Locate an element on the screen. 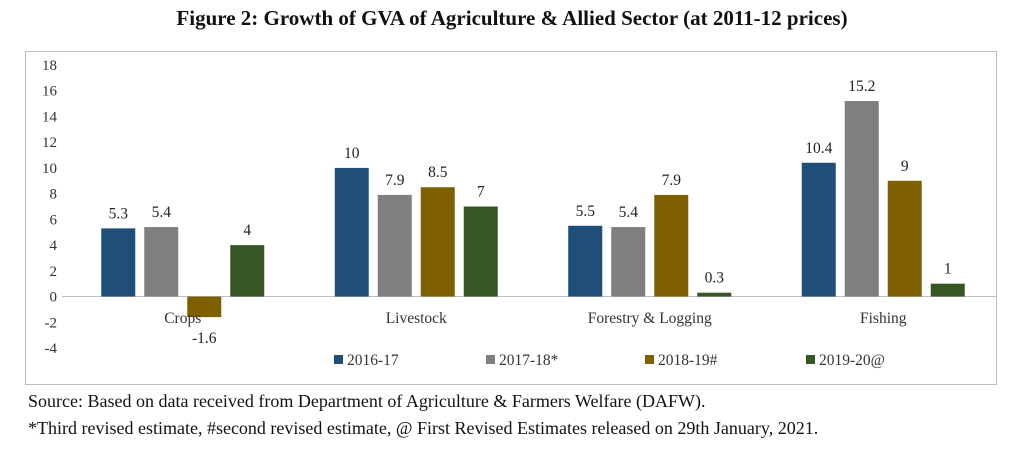  legend-label: 2018-19# is located at coordinates (688, 360).